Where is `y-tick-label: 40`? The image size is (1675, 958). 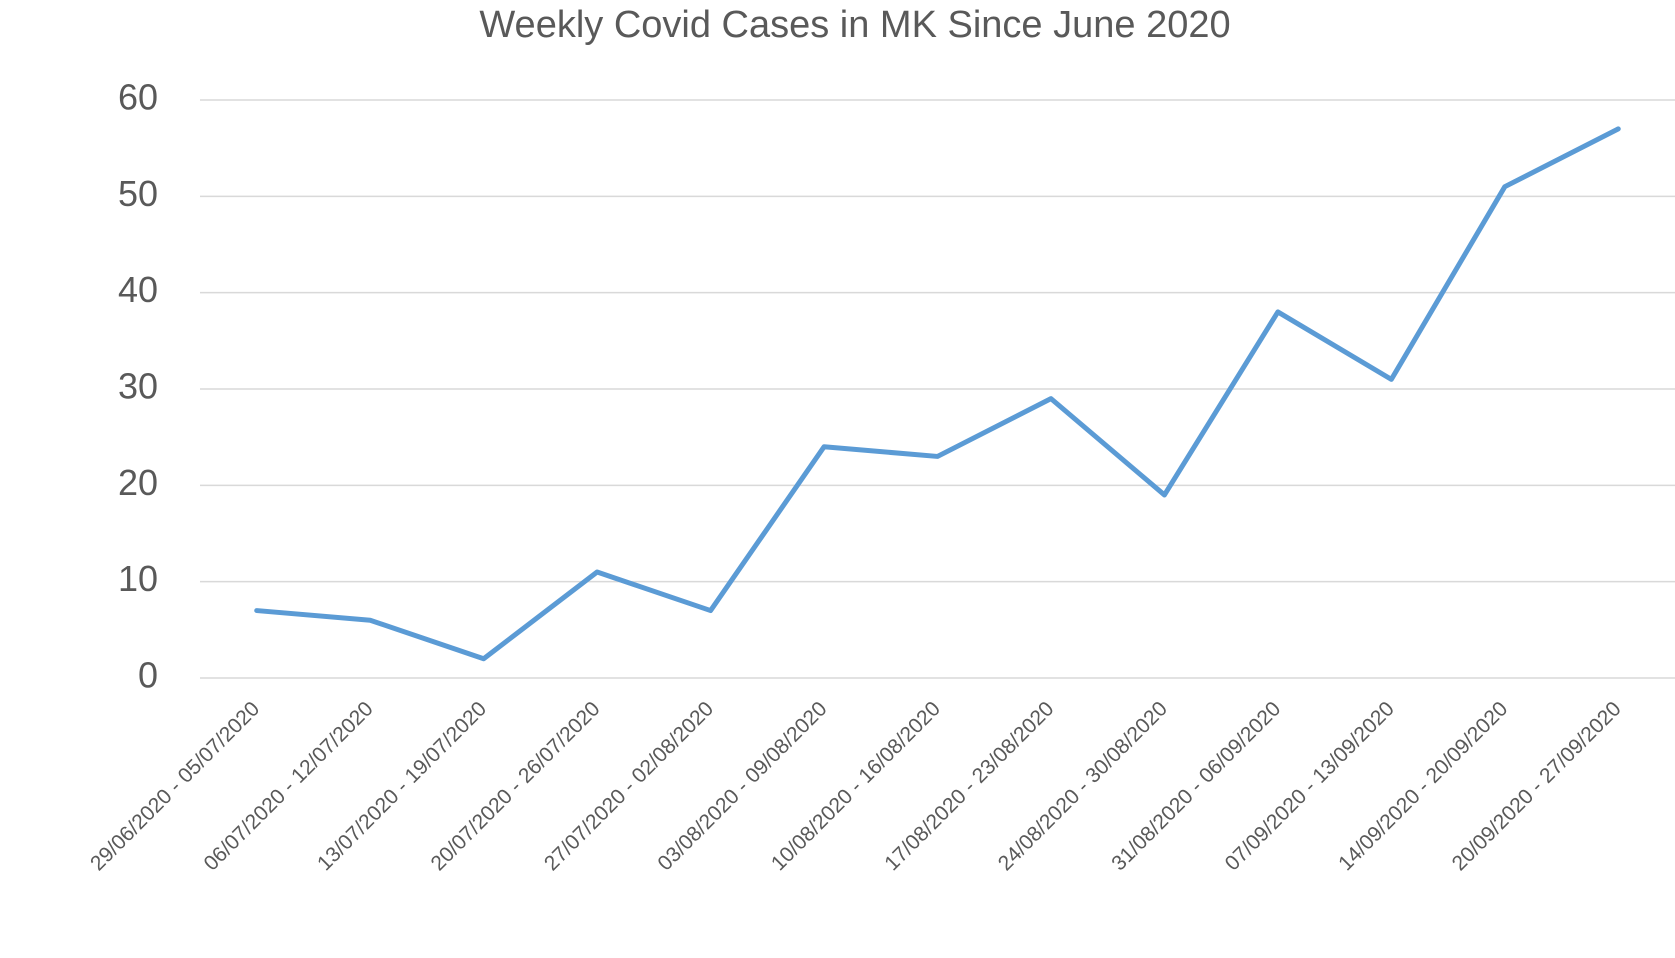 y-tick-label: 40 is located at coordinates (138, 289).